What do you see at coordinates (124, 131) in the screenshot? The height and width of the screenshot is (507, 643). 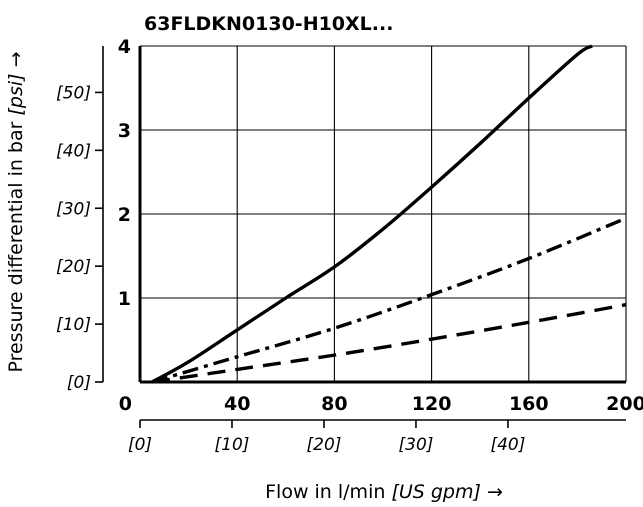 I see `y-tick-label: 3` at bounding box center [124, 131].